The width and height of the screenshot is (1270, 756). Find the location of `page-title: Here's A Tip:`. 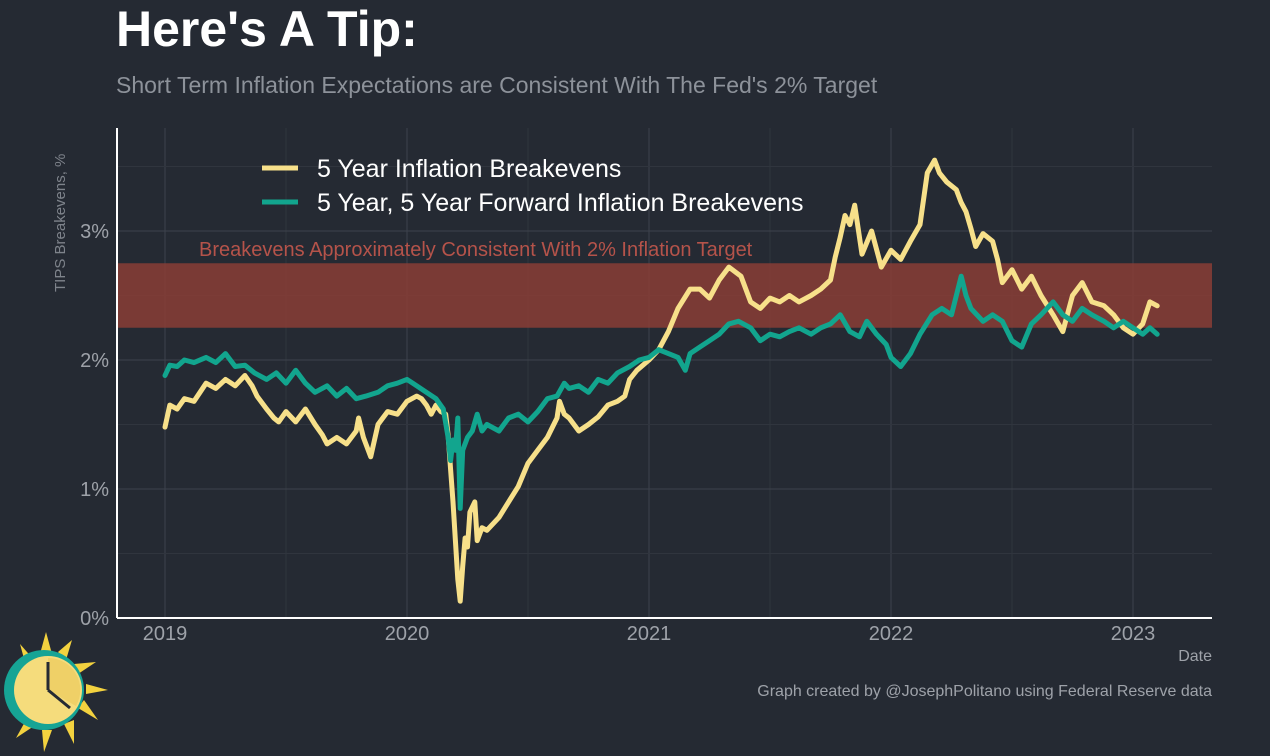

page-title: Here's A Tip: is located at coordinates (267, 29).